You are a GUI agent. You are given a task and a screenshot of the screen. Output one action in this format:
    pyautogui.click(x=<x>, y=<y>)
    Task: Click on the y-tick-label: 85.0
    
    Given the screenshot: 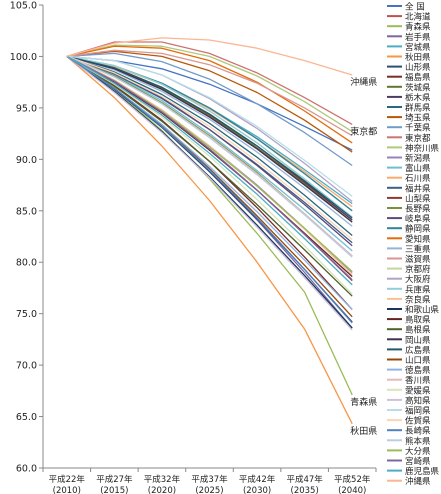 What is the action you would take?
    pyautogui.click(x=26, y=211)
    